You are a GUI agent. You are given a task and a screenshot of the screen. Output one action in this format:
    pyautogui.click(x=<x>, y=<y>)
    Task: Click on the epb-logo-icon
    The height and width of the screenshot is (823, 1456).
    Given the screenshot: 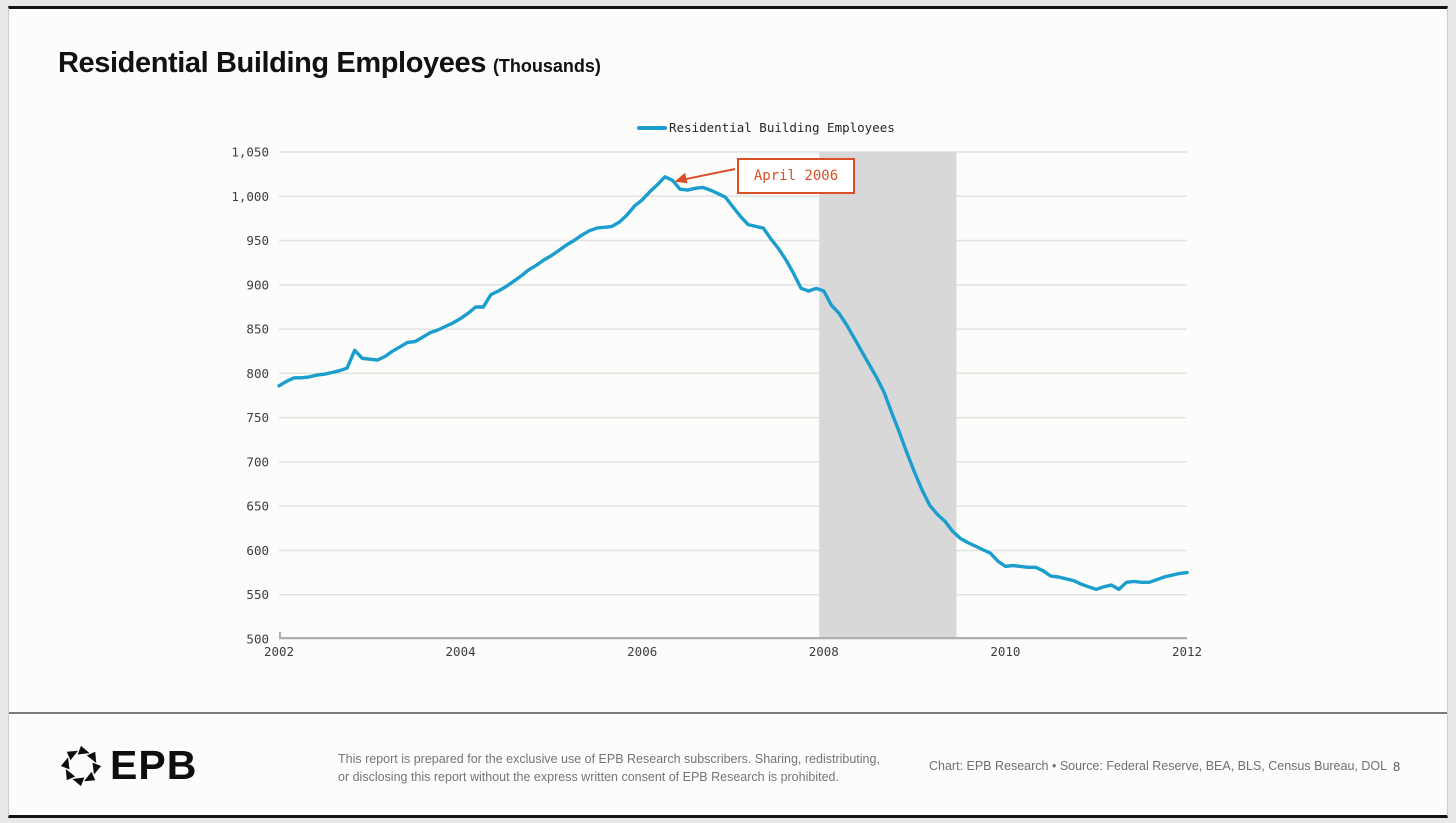 What is the action you would take?
    pyautogui.click(x=81, y=765)
    